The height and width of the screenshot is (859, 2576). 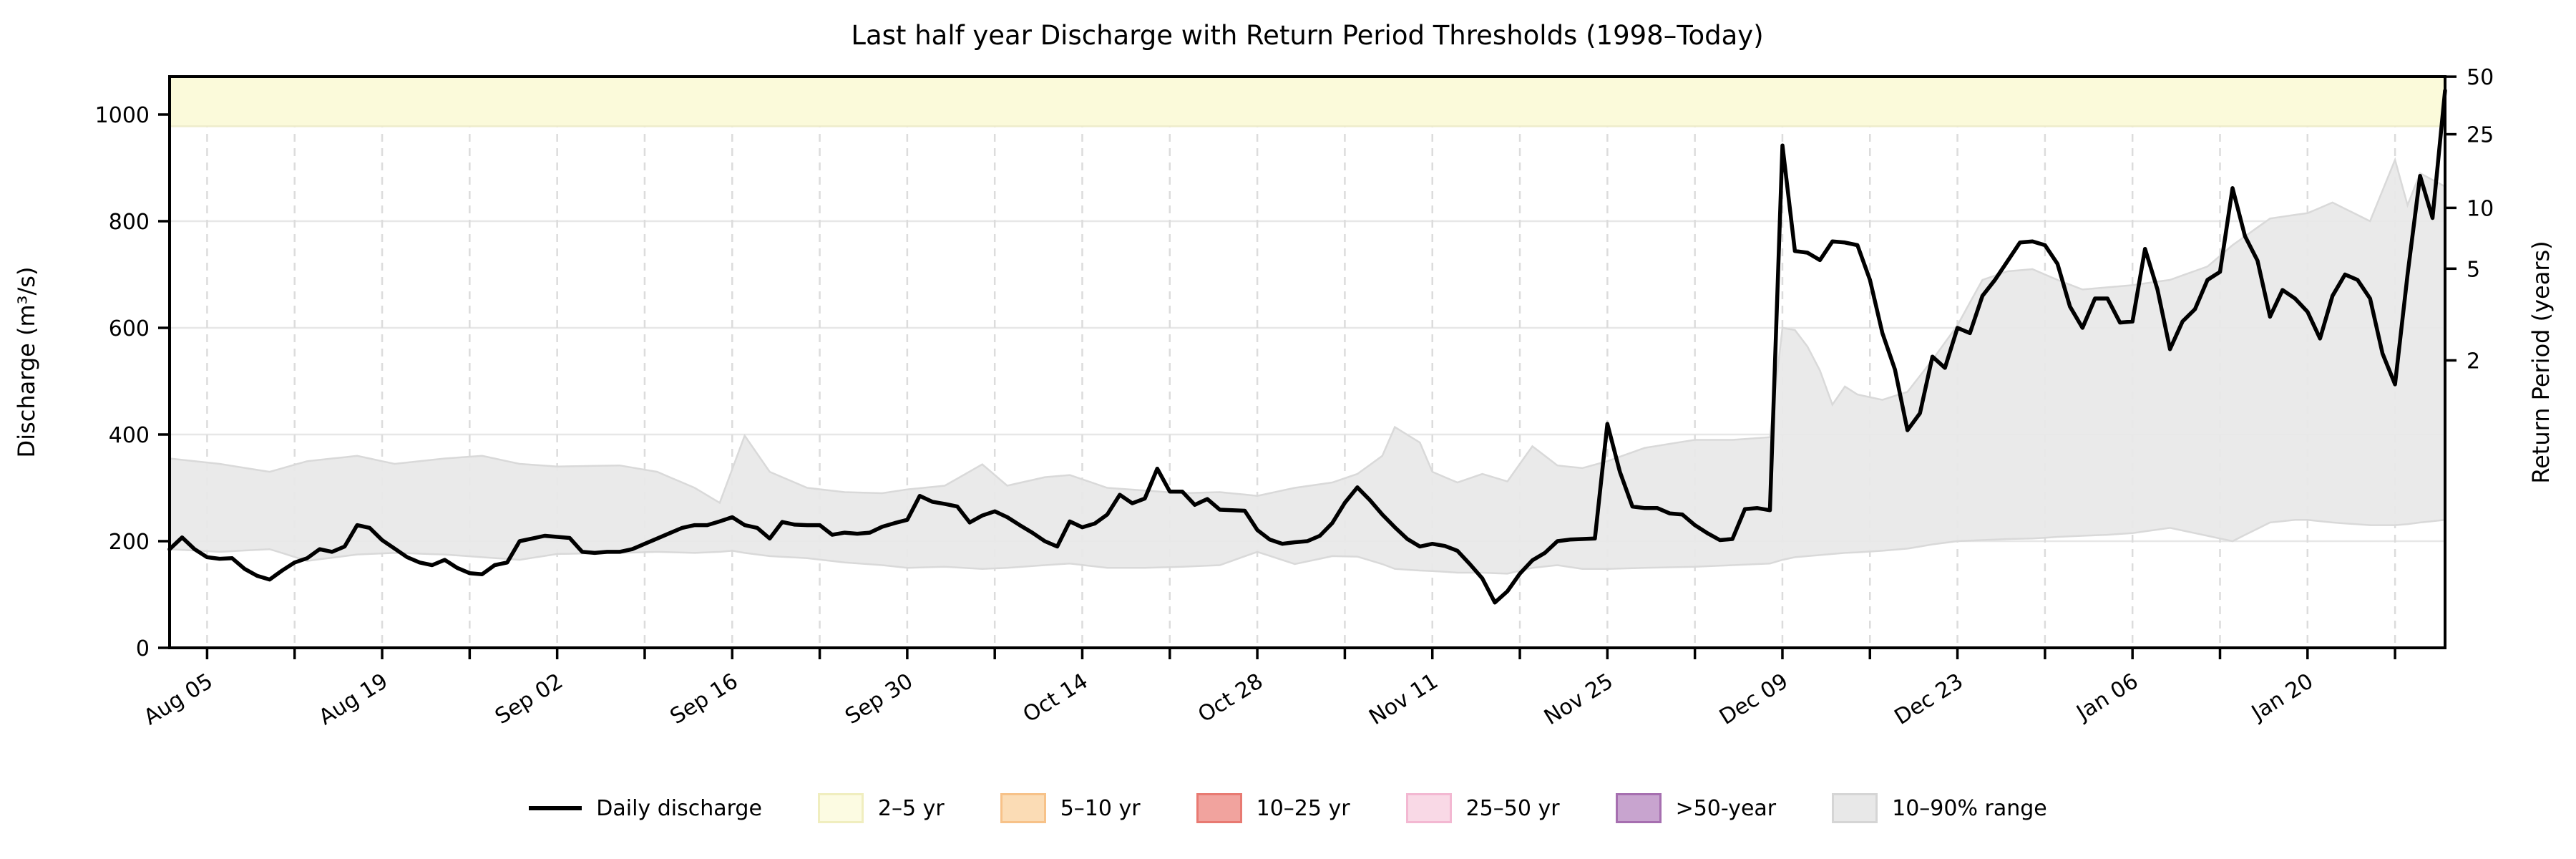 What do you see at coordinates (2473, 269) in the screenshot?
I see `rp-tick-label: 5` at bounding box center [2473, 269].